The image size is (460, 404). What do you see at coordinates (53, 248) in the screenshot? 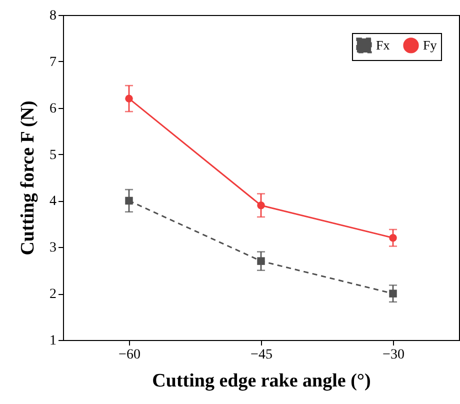
I see `y-tick-label: 3` at bounding box center [53, 248].